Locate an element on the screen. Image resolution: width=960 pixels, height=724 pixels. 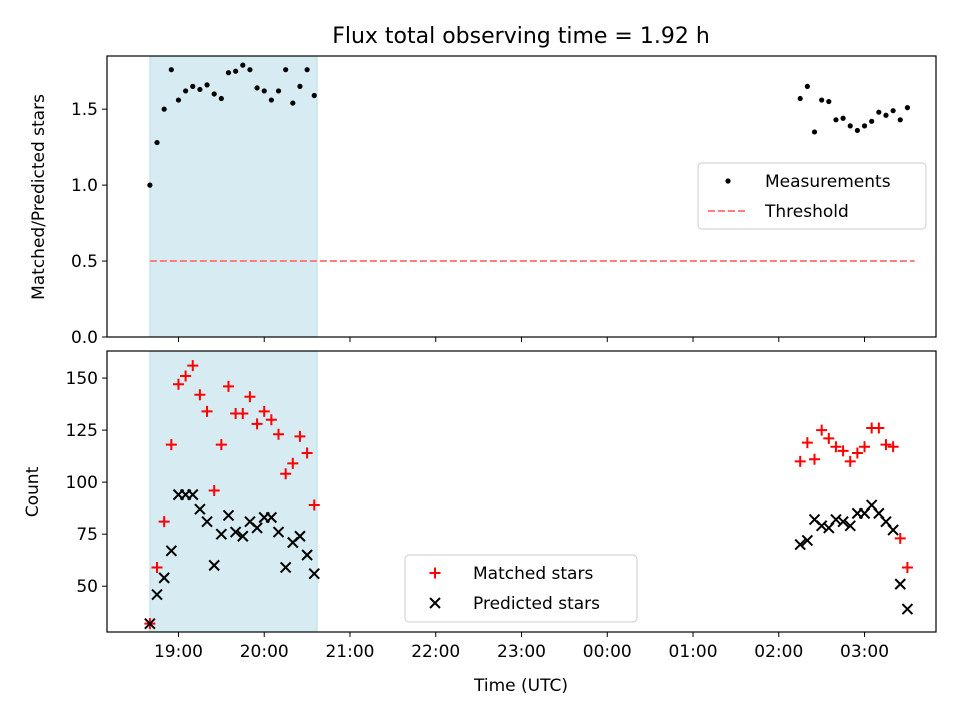
highlight-span is located at coordinates (233, 196).